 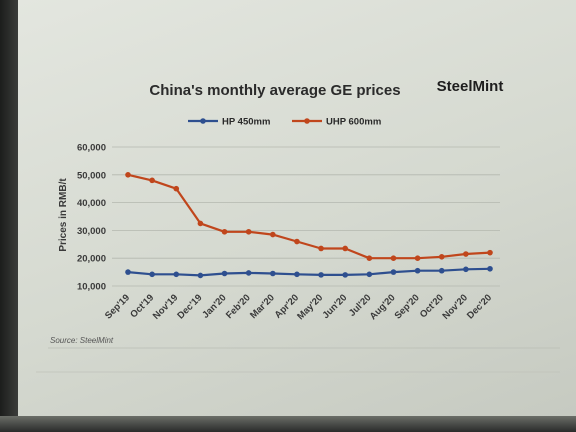 I want to click on x-tick-label: Jan'20, so click(x=214, y=306).